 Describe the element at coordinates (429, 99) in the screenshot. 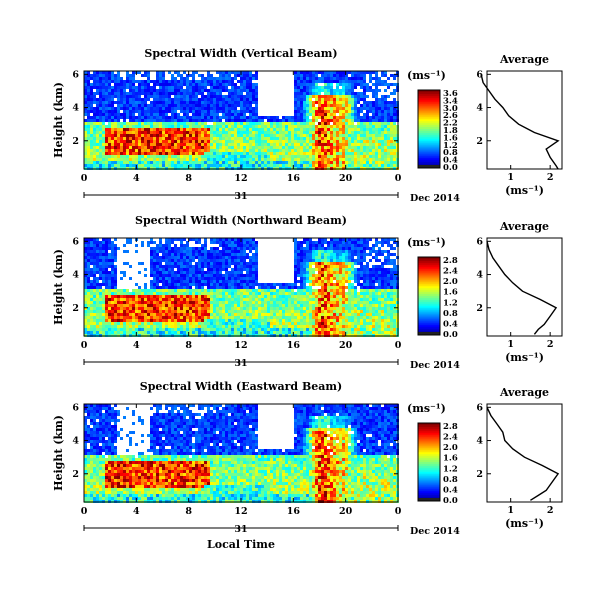

I see `colorbar-band` at that location.